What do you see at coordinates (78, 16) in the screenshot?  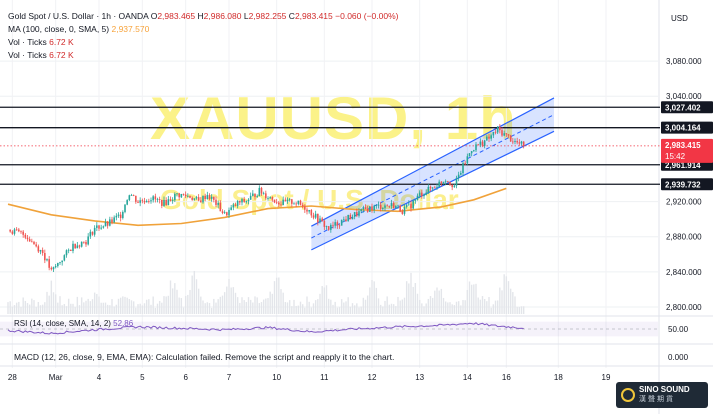 I see `symbol-title: Gold Spot / U.S. Dollar · 1h · OANDA` at bounding box center [78, 16].